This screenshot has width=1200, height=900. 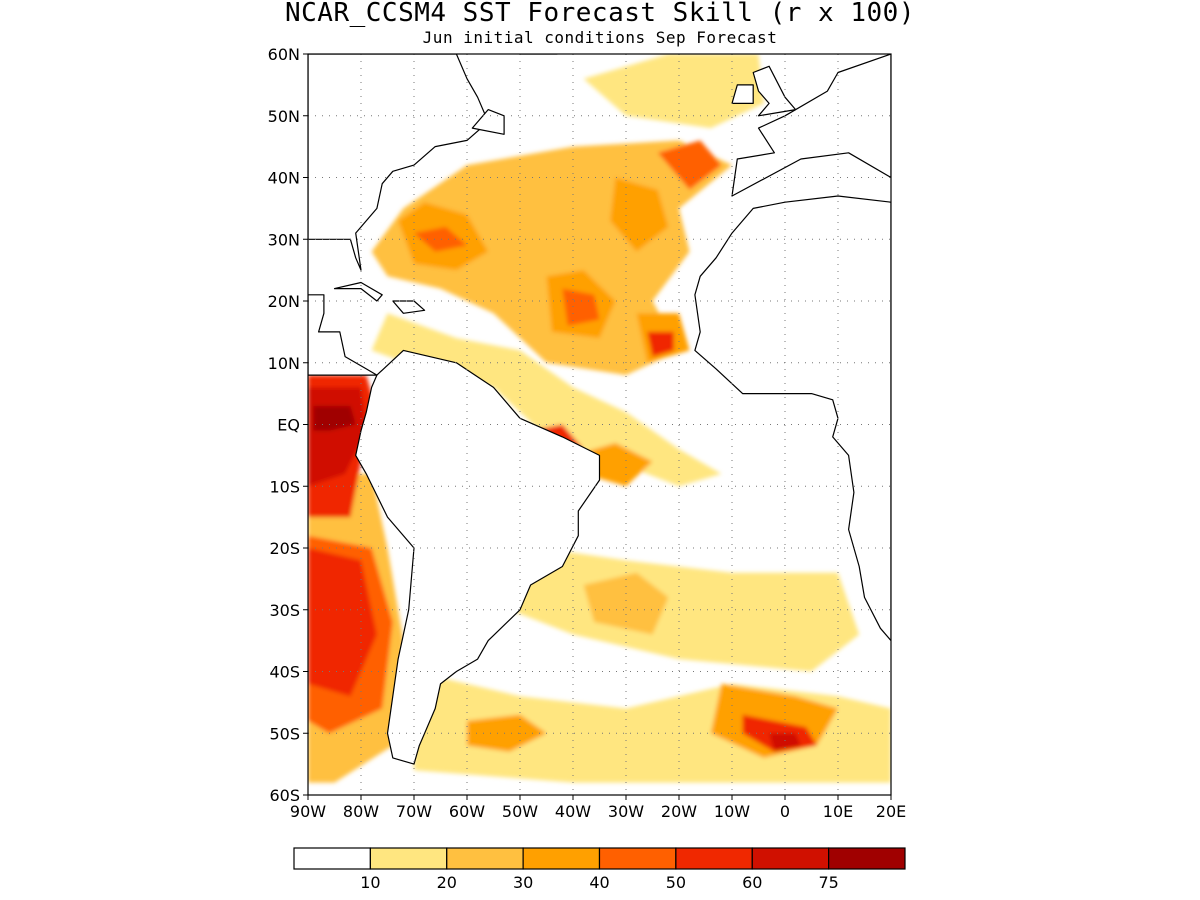 What do you see at coordinates (284, 363) in the screenshot?
I see `lat-tick-label: 10N` at bounding box center [284, 363].